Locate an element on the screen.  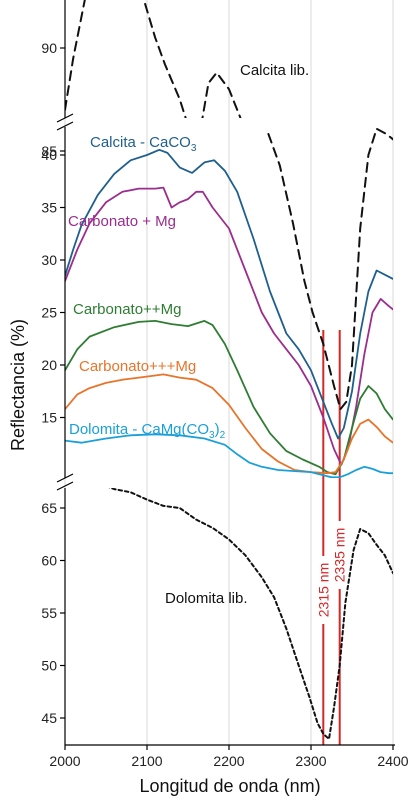
marker-label-2315: 2315 nm is located at coordinates (323, 590).